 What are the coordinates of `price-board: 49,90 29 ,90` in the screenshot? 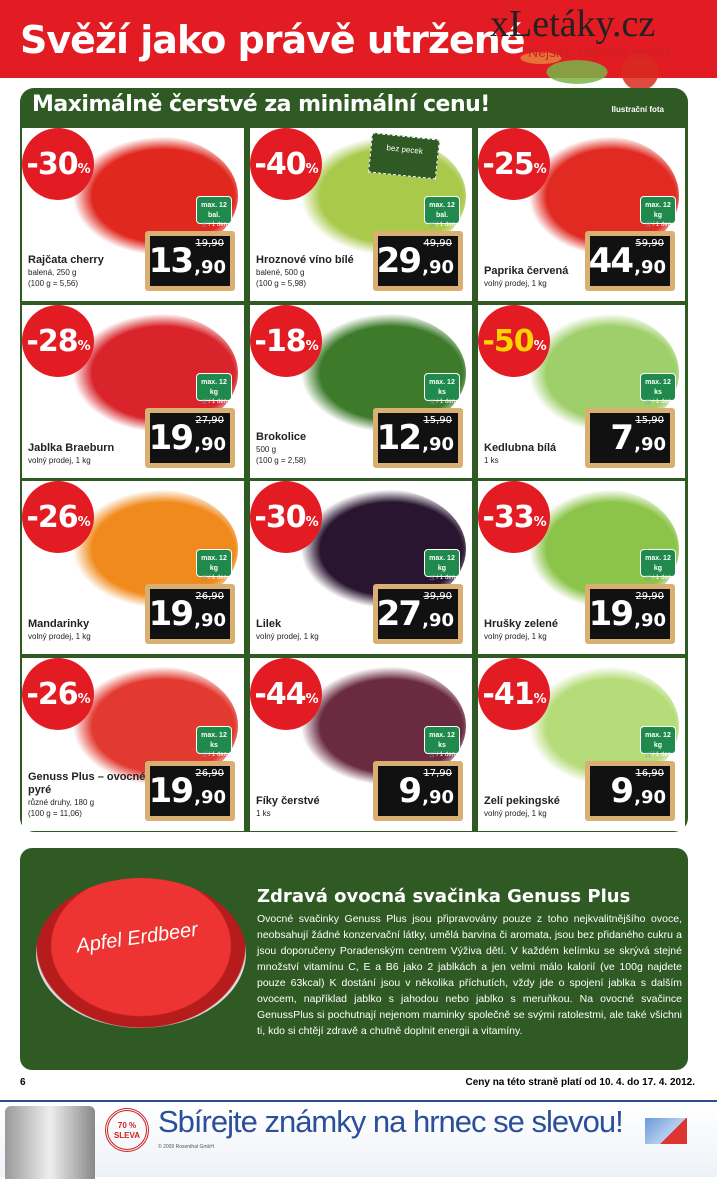 It's located at (418, 261).